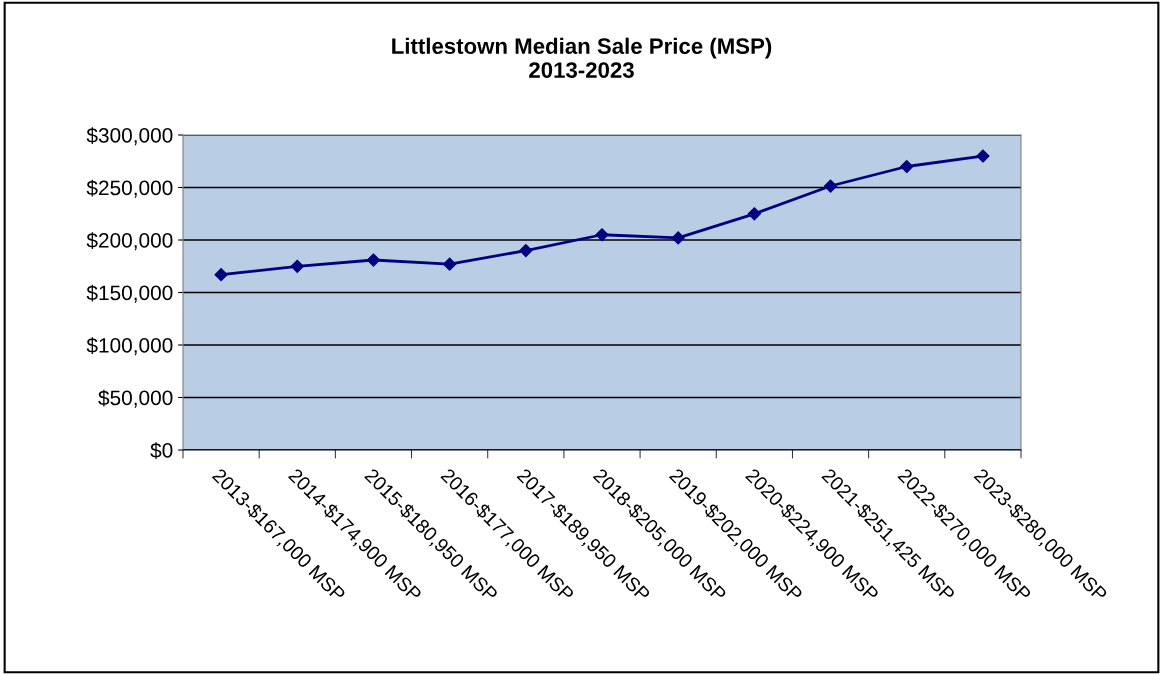 The width and height of the screenshot is (1163, 675). What do you see at coordinates (129, 346) in the screenshot?
I see `y-tick-label: $100,000` at bounding box center [129, 346].